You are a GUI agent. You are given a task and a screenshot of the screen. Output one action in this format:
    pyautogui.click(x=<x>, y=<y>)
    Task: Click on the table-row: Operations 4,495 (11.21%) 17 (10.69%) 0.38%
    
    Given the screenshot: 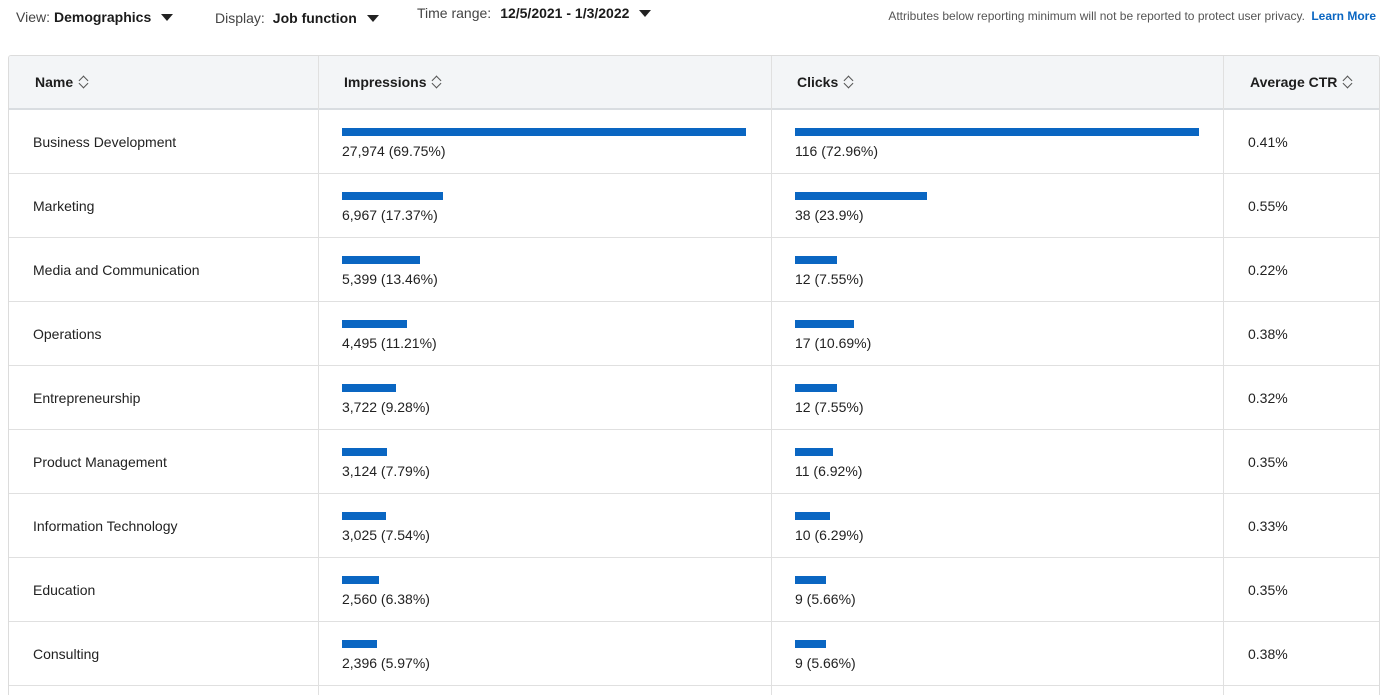 What is the action you would take?
    pyautogui.click(x=694, y=334)
    